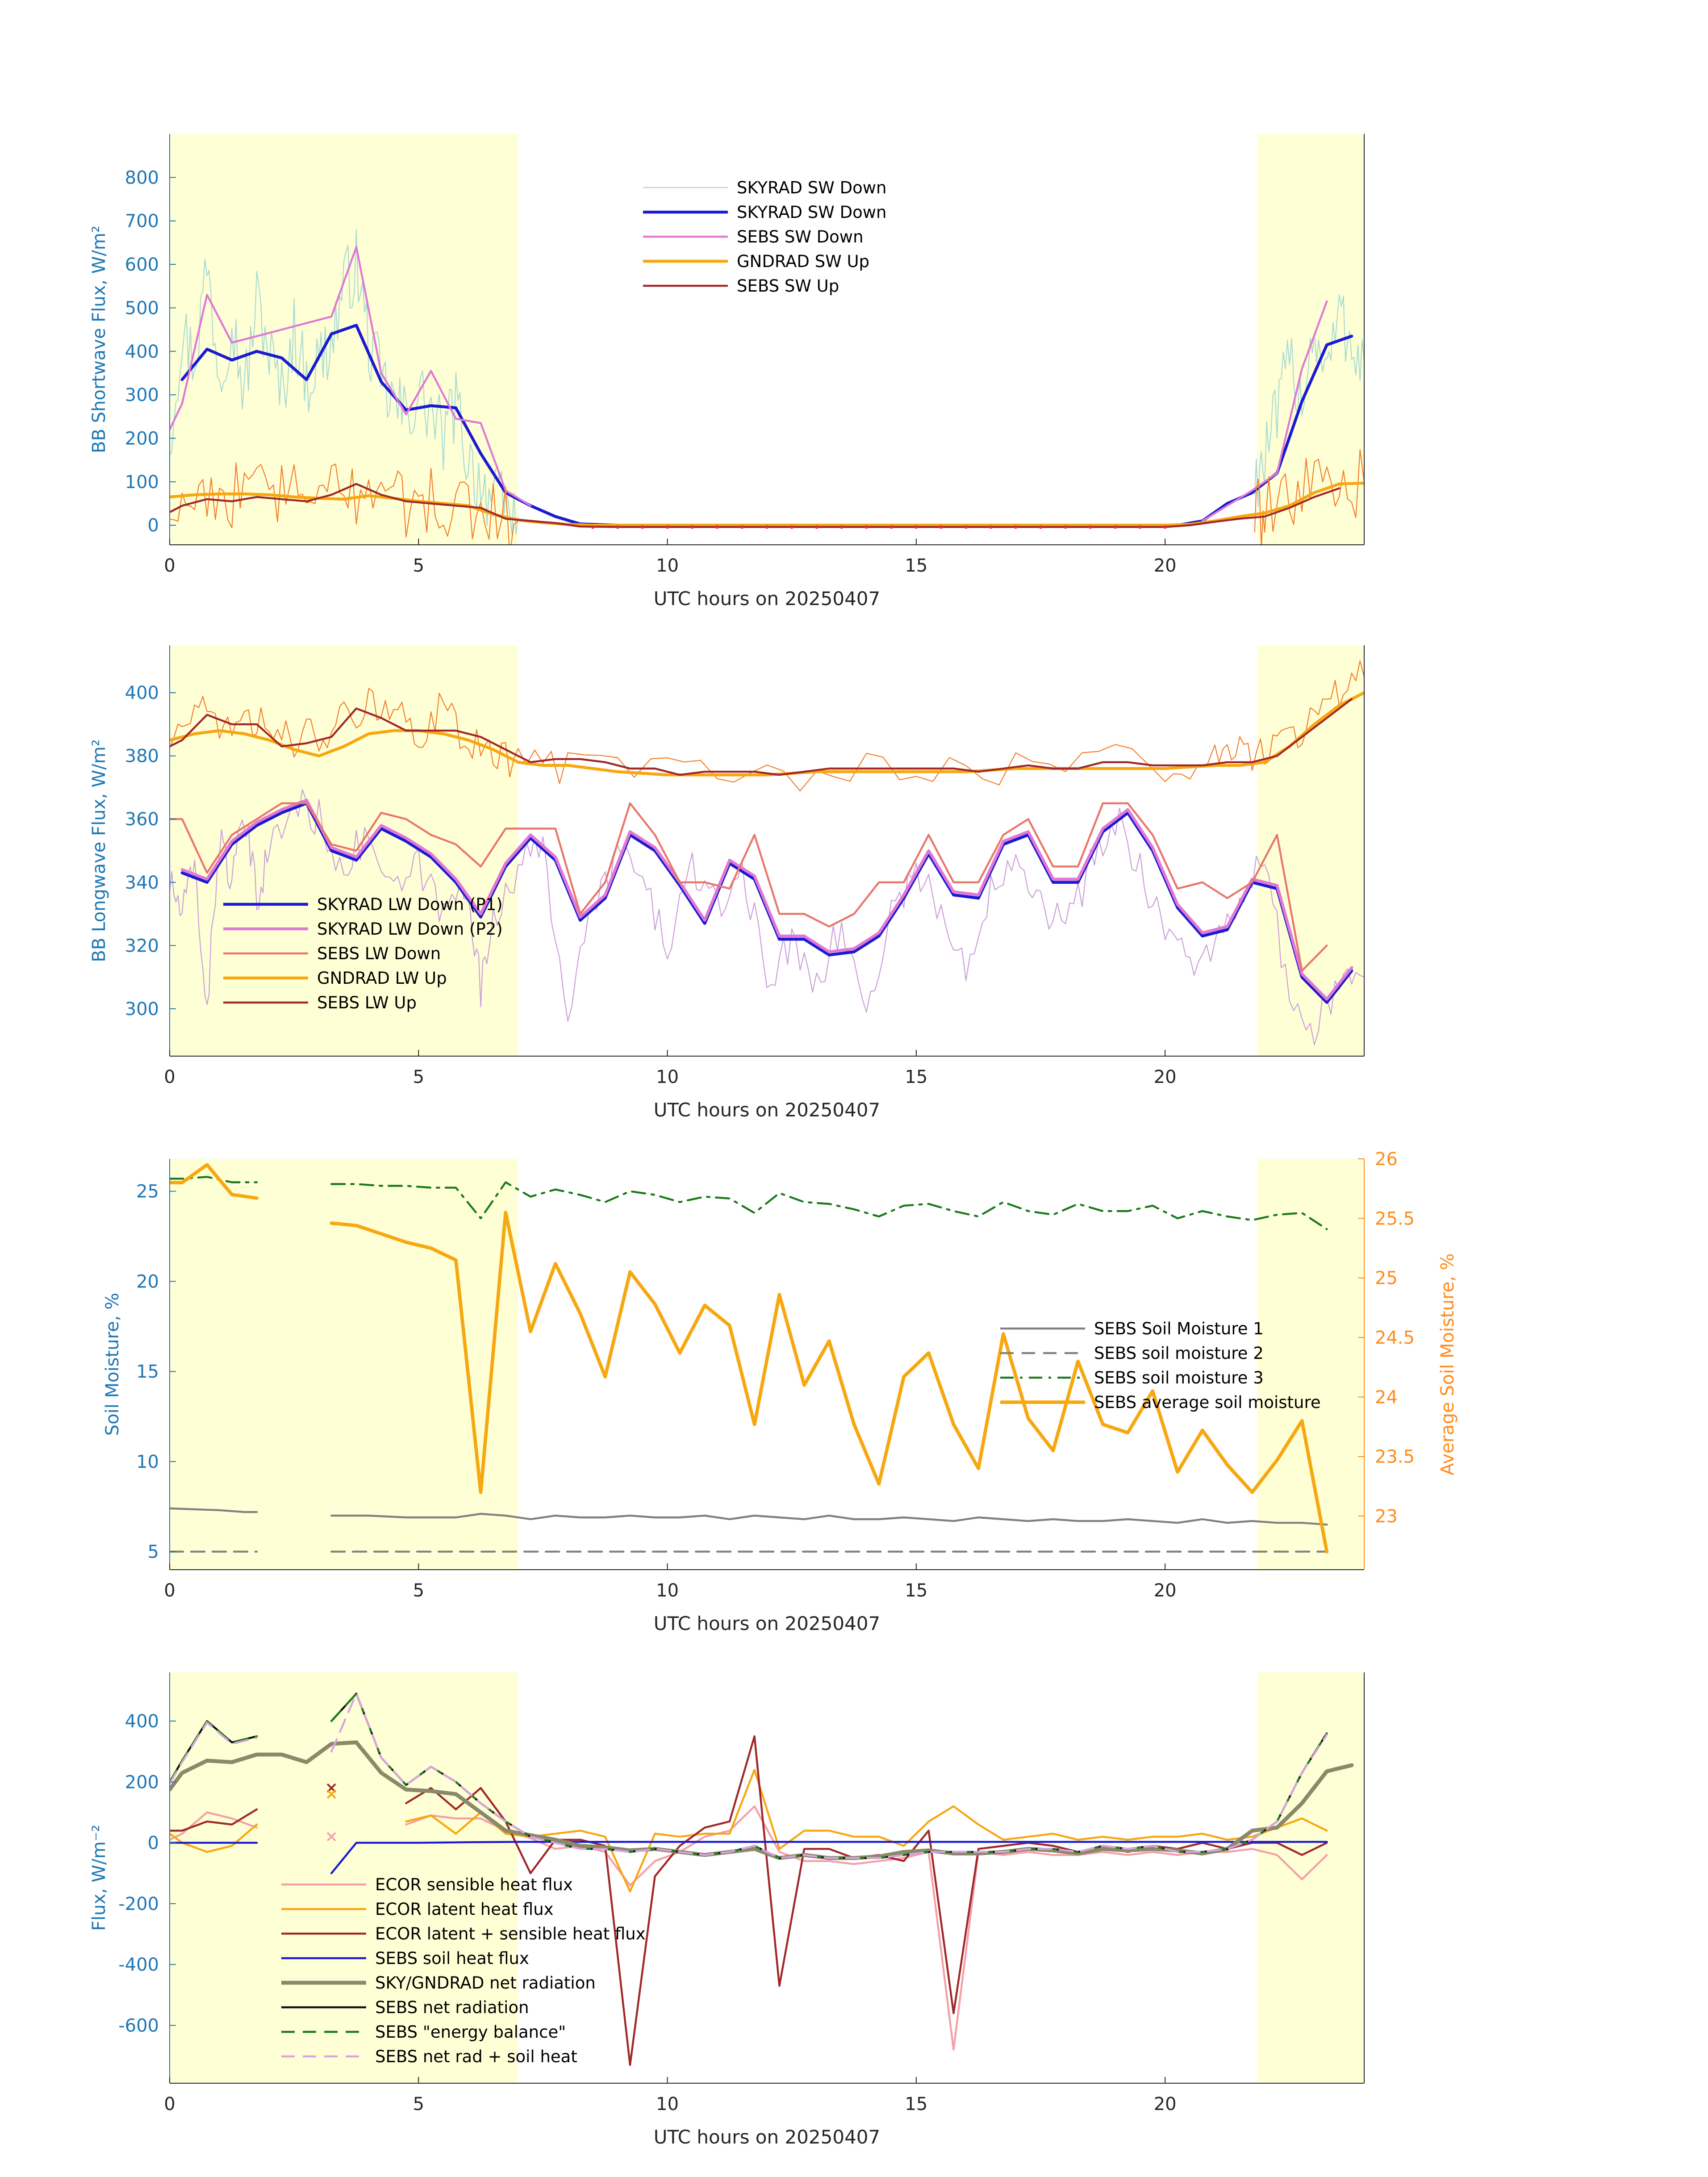 This screenshot has height=2177, width=1708. I want to click on y-axis-label: BB Shortwave Flux, W/m², so click(99, 339).